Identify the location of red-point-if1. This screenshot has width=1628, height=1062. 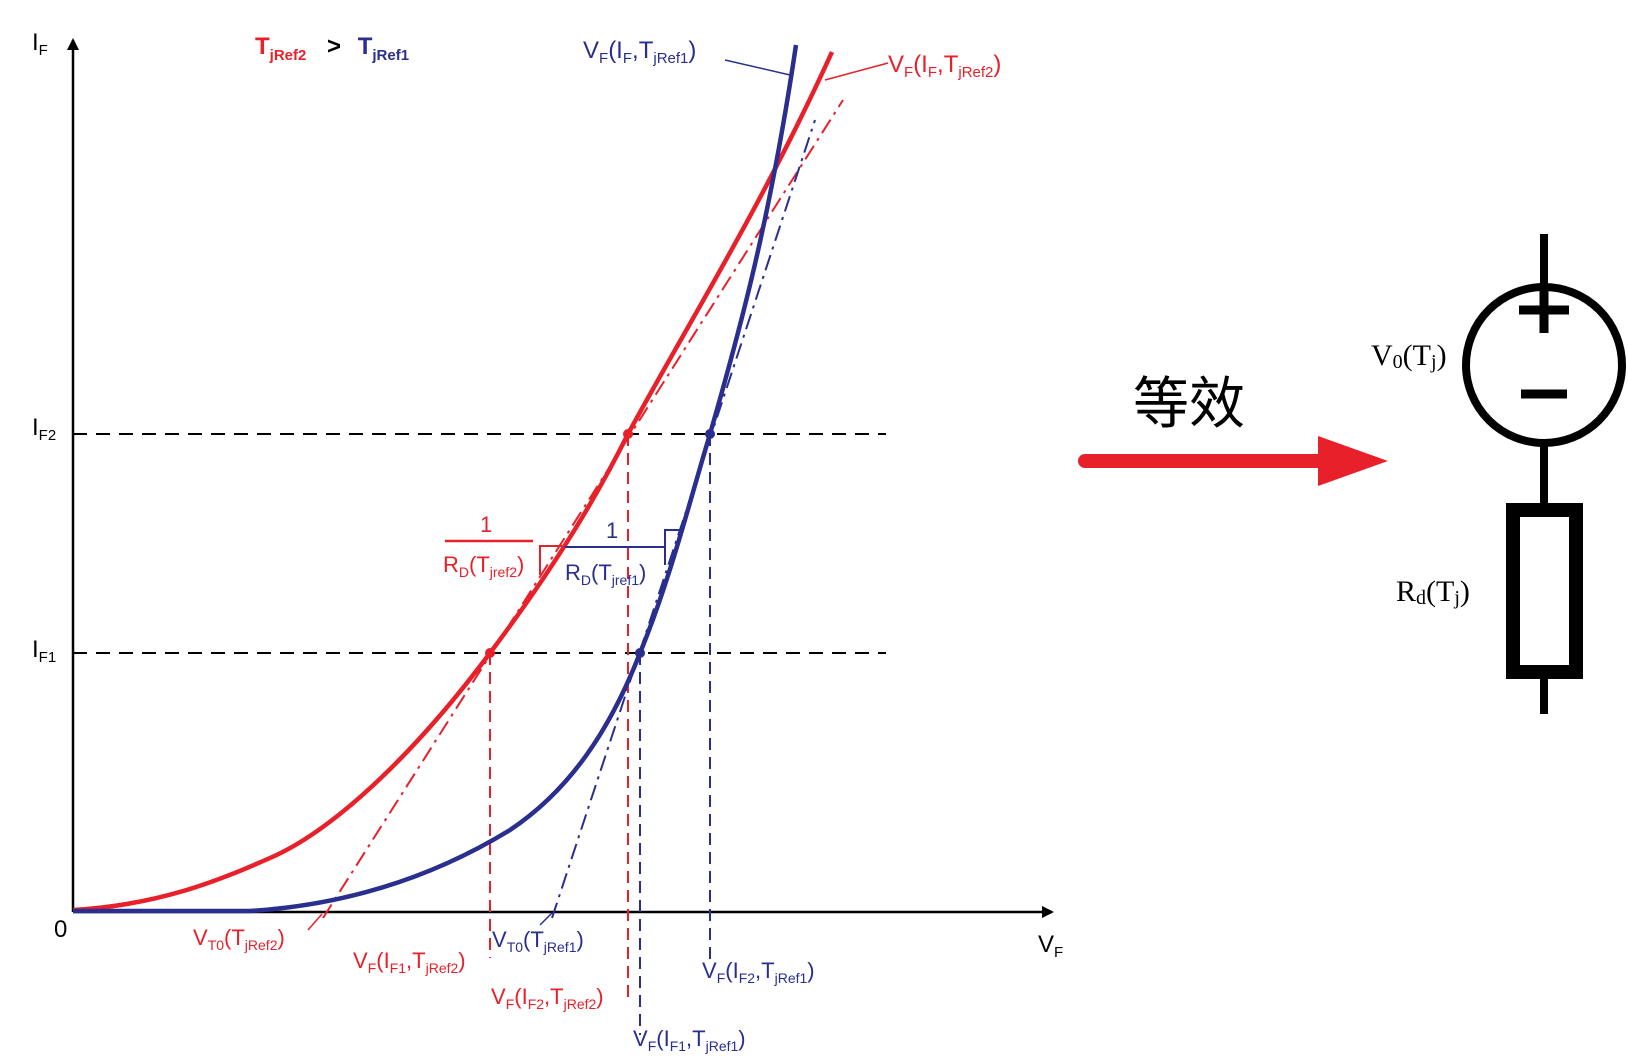
(490, 653).